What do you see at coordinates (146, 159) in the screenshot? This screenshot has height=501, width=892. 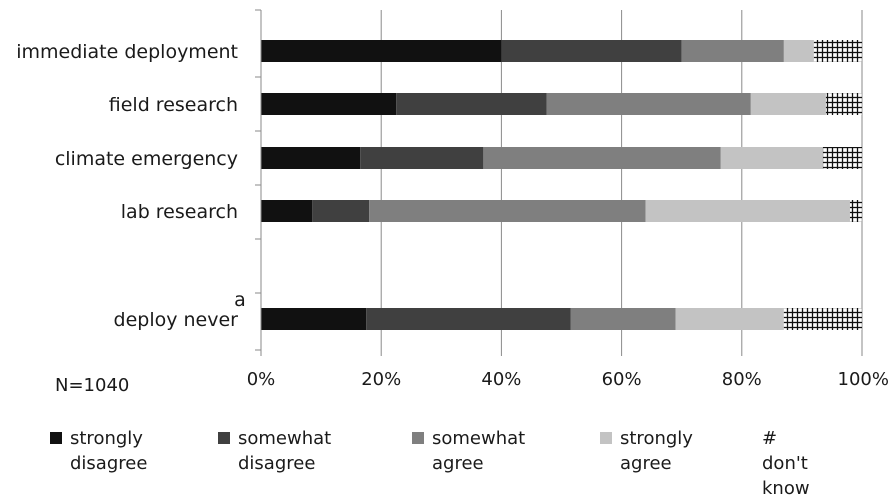 I see `category-label: climate emergency` at bounding box center [146, 159].